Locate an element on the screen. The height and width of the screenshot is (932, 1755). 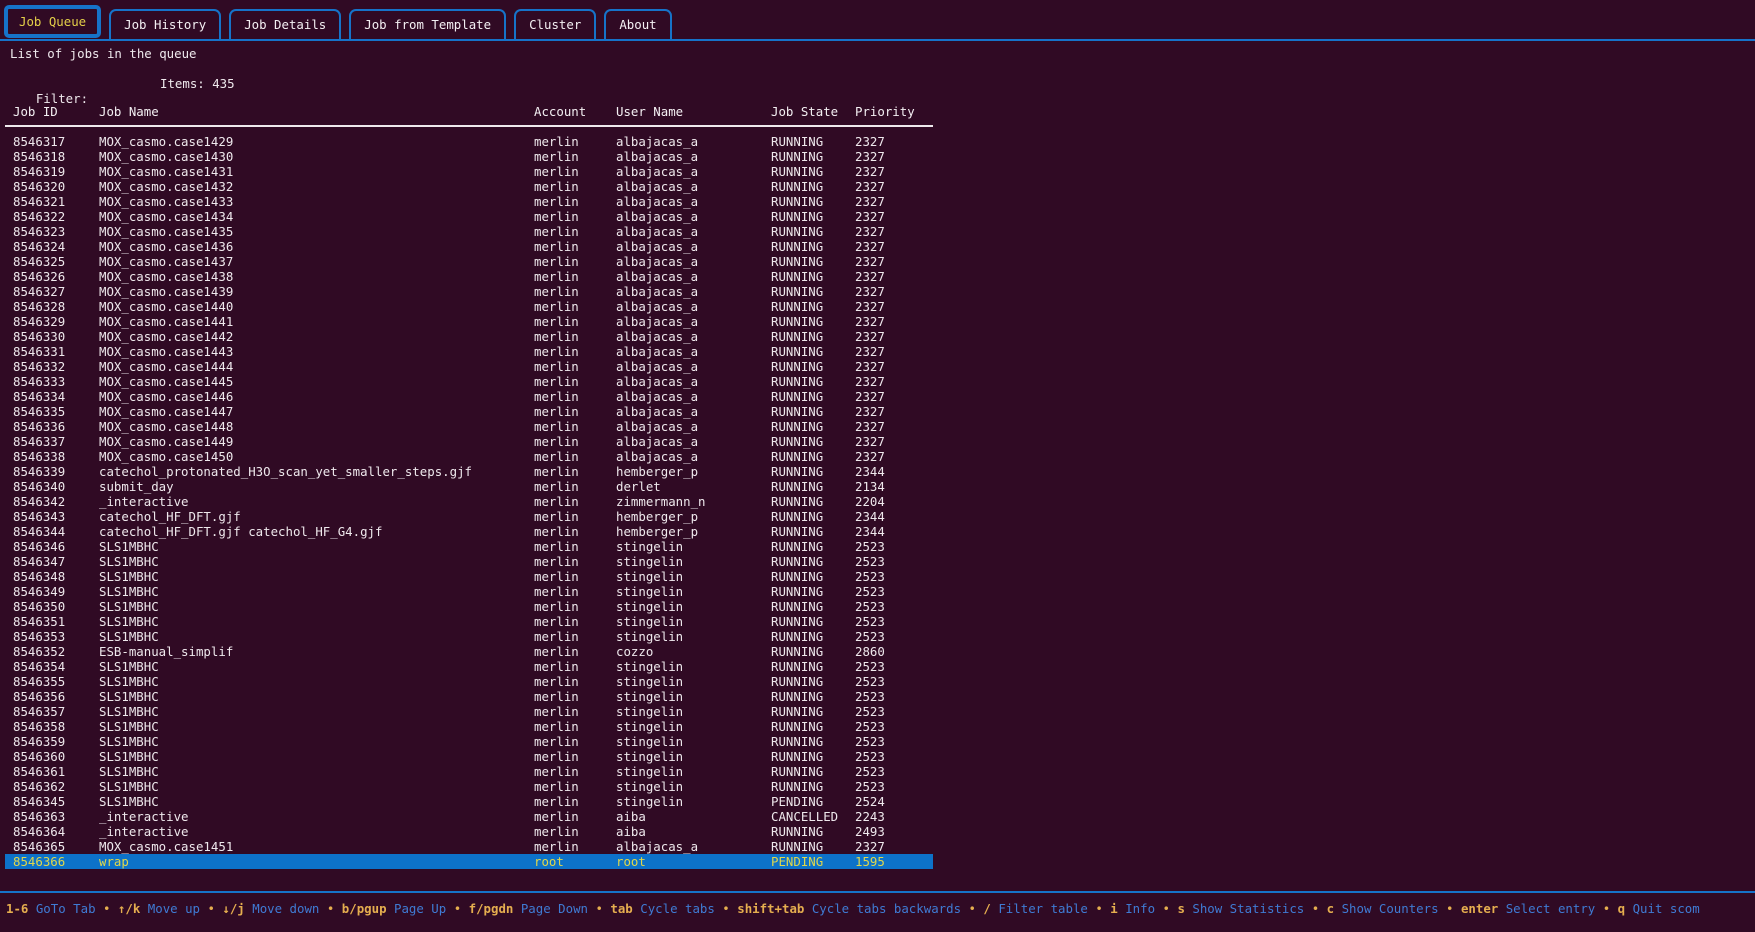
header-divider is located at coordinates (469, 126).